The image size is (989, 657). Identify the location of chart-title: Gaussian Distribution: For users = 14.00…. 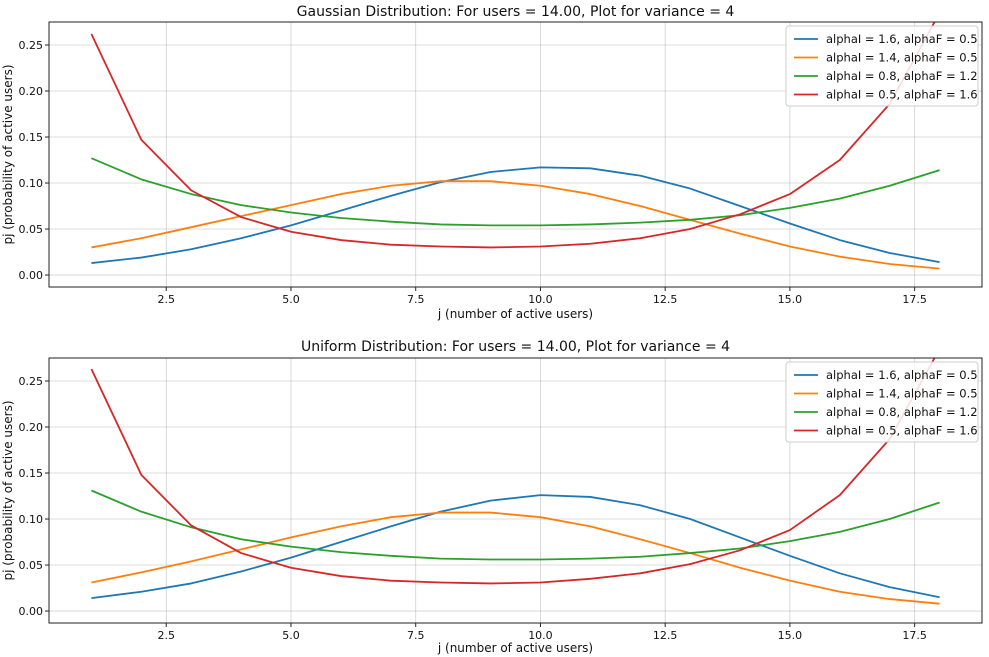
(516, 12).